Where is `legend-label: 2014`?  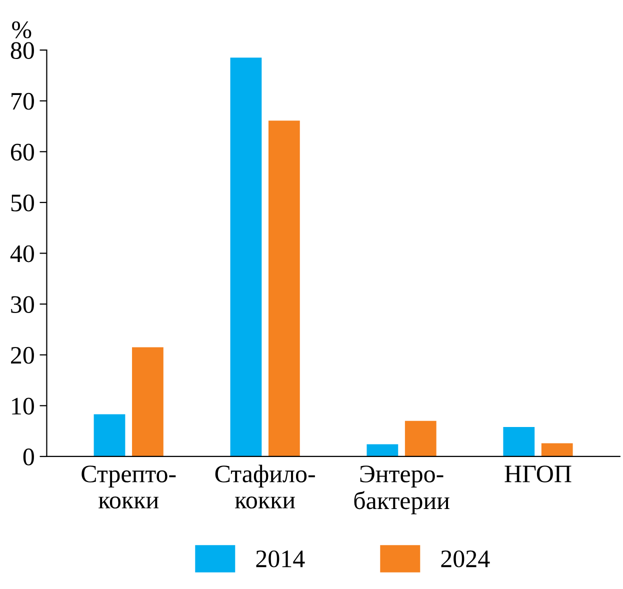 legend-label: 2014 is located at coordinates (280, 559).